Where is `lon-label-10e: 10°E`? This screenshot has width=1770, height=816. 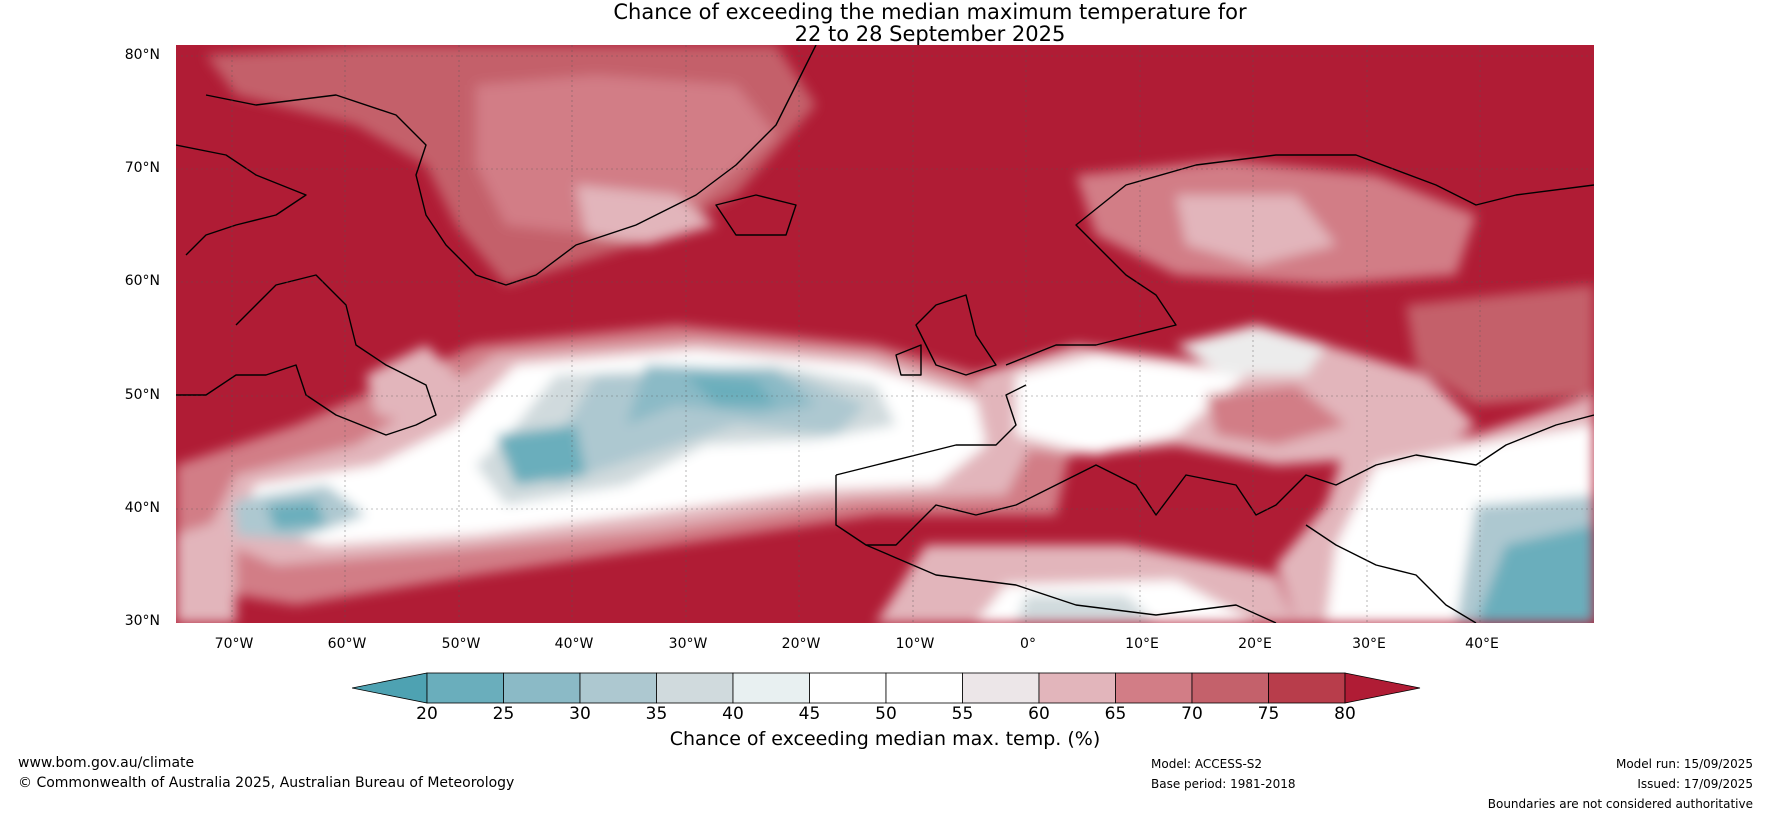
lon-label-10e: 10°E is located at coordinates (1142, 644).